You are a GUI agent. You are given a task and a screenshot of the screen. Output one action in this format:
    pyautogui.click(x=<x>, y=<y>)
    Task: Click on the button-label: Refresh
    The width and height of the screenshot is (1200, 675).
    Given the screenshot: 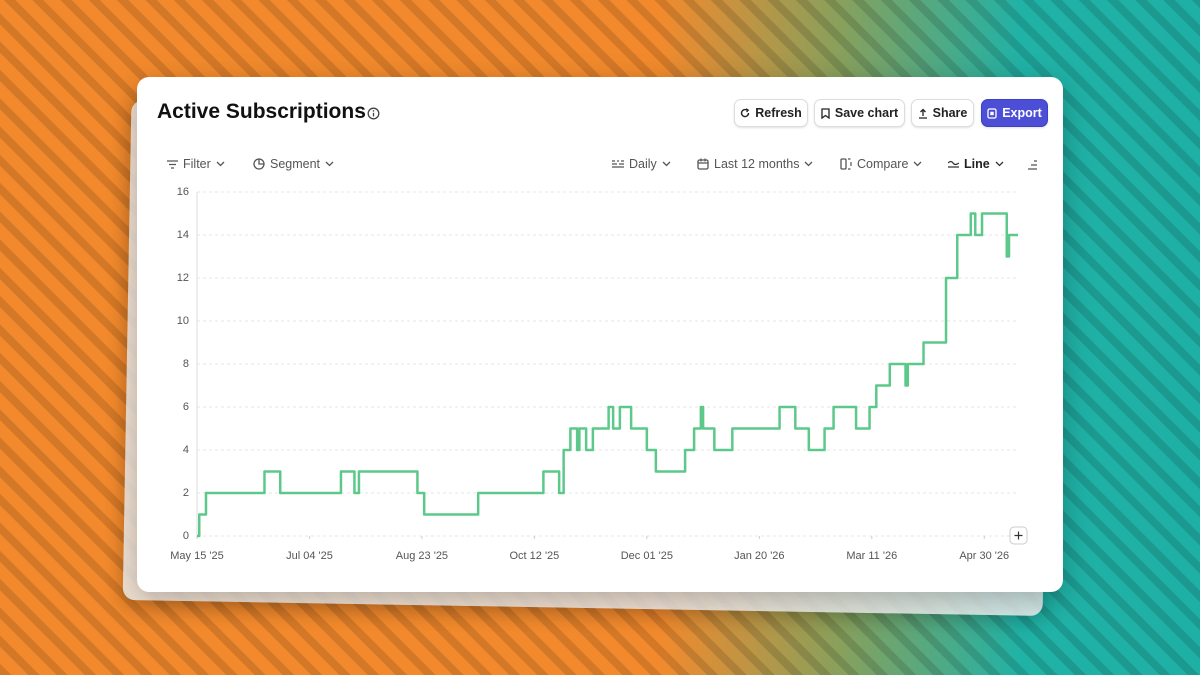 What is the action you would take?
    pyautogui.click(x=778, y=113)
    